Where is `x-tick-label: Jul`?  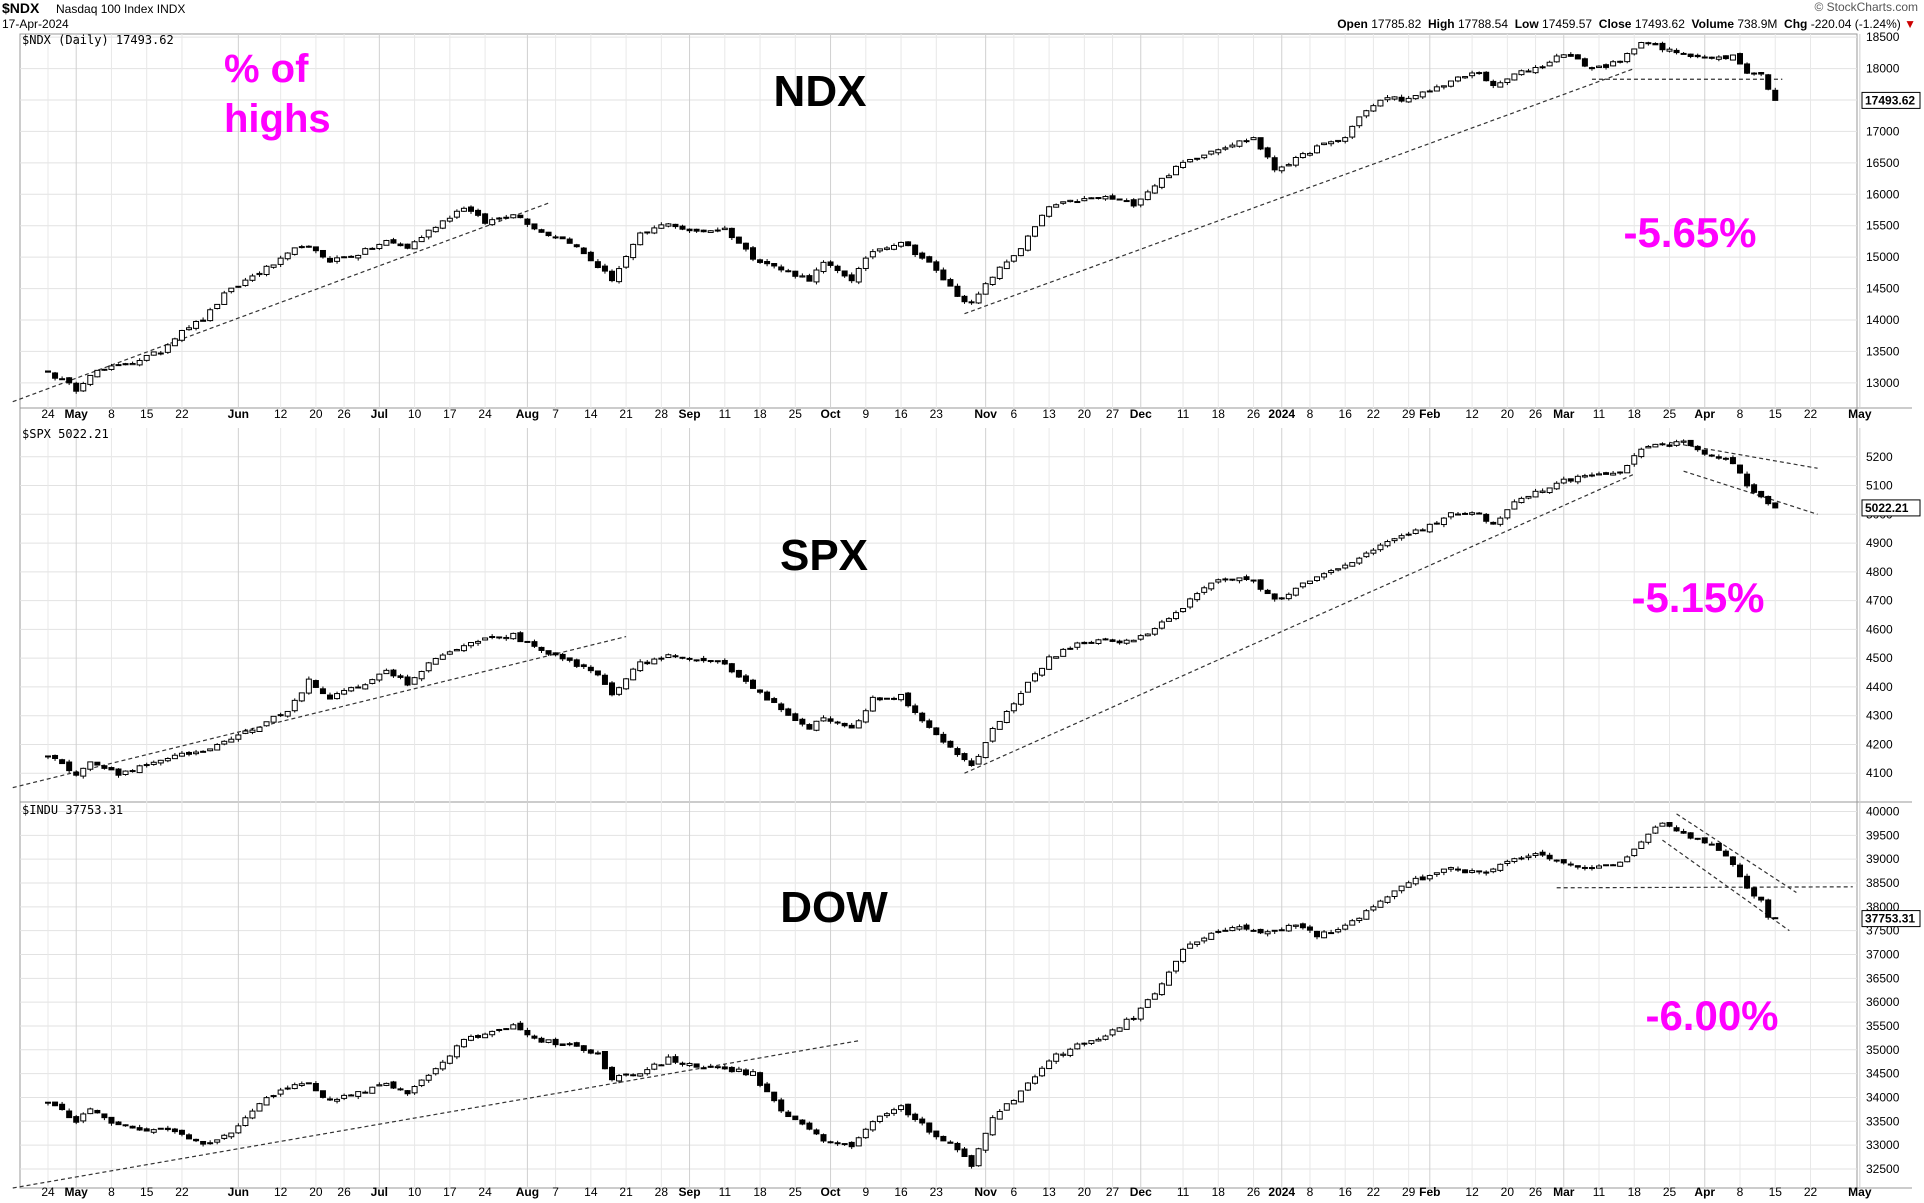 x-tick-label: Jul is located at coordinates (379, 414).